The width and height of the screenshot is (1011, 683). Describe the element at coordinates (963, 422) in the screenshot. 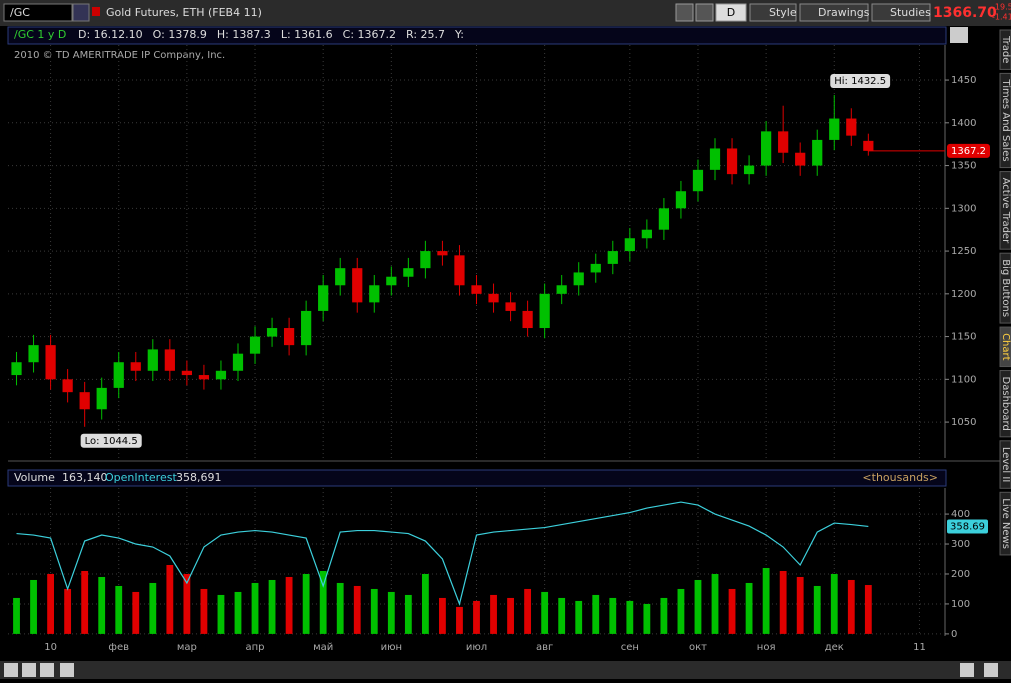

I see `y-tick-label: 1050` at that location.